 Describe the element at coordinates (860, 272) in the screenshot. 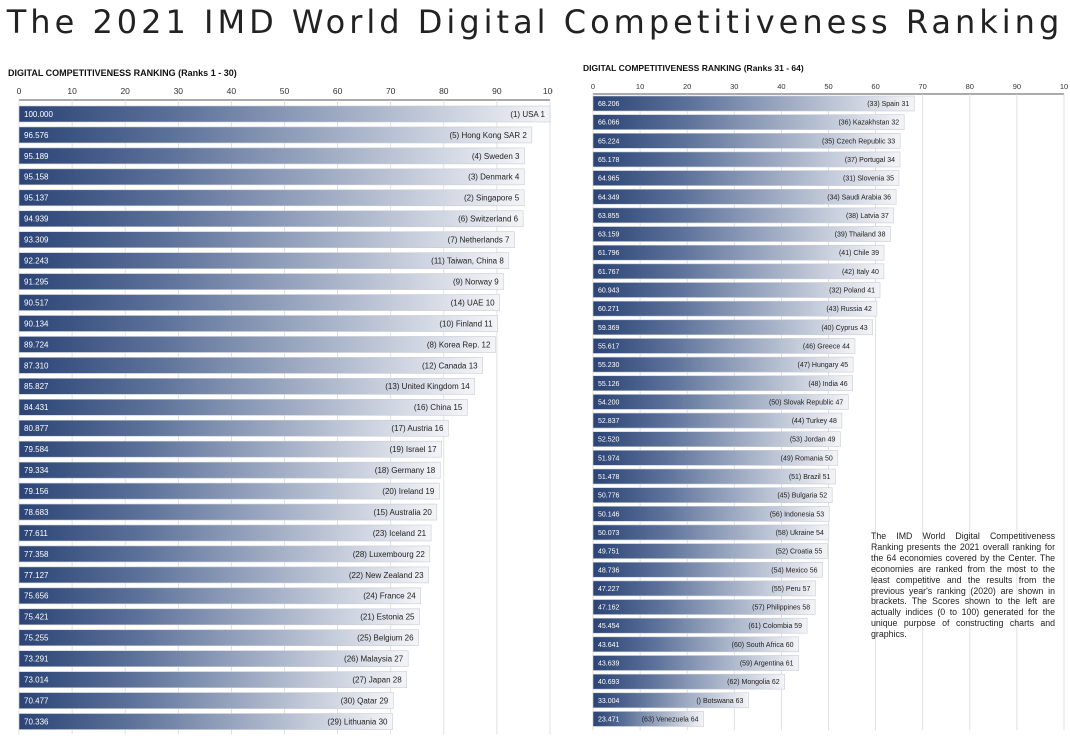

I see `country-label: (42) Italy 40` at that location.